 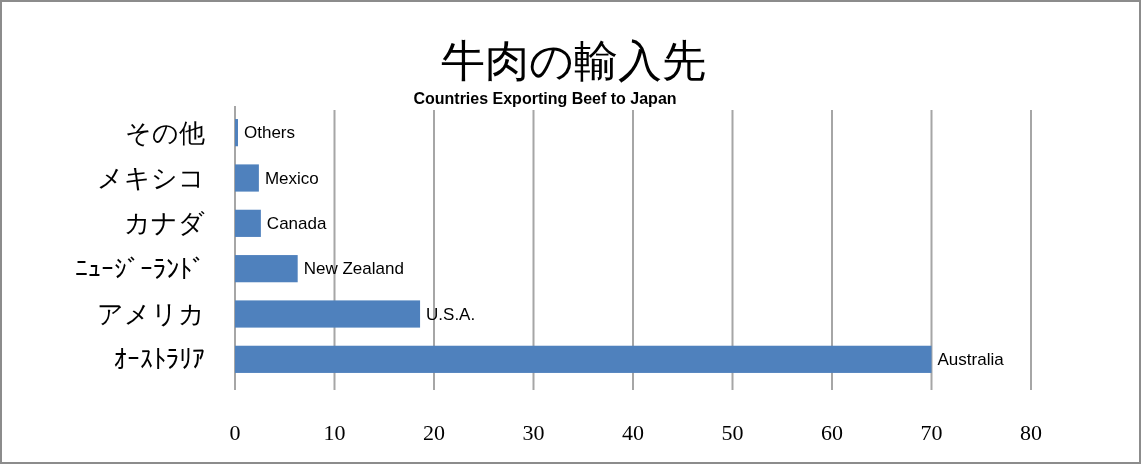 I want to click on chart-title: 牛肉の輸入先, so click(x=573, y=60).